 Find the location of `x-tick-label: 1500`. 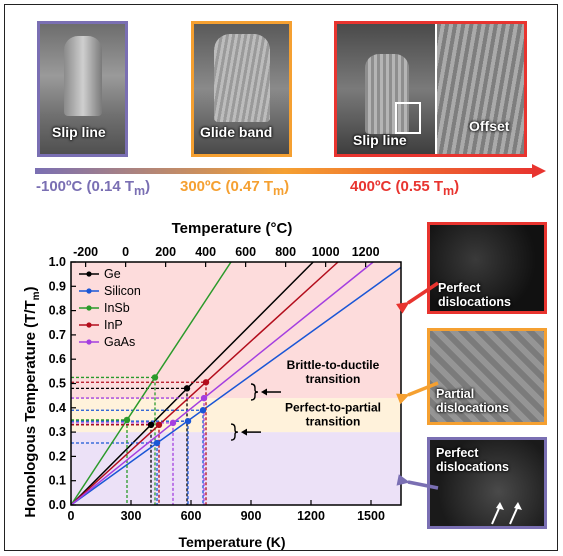

x-tick-label: 1500 is located at coordinates (371, 516).